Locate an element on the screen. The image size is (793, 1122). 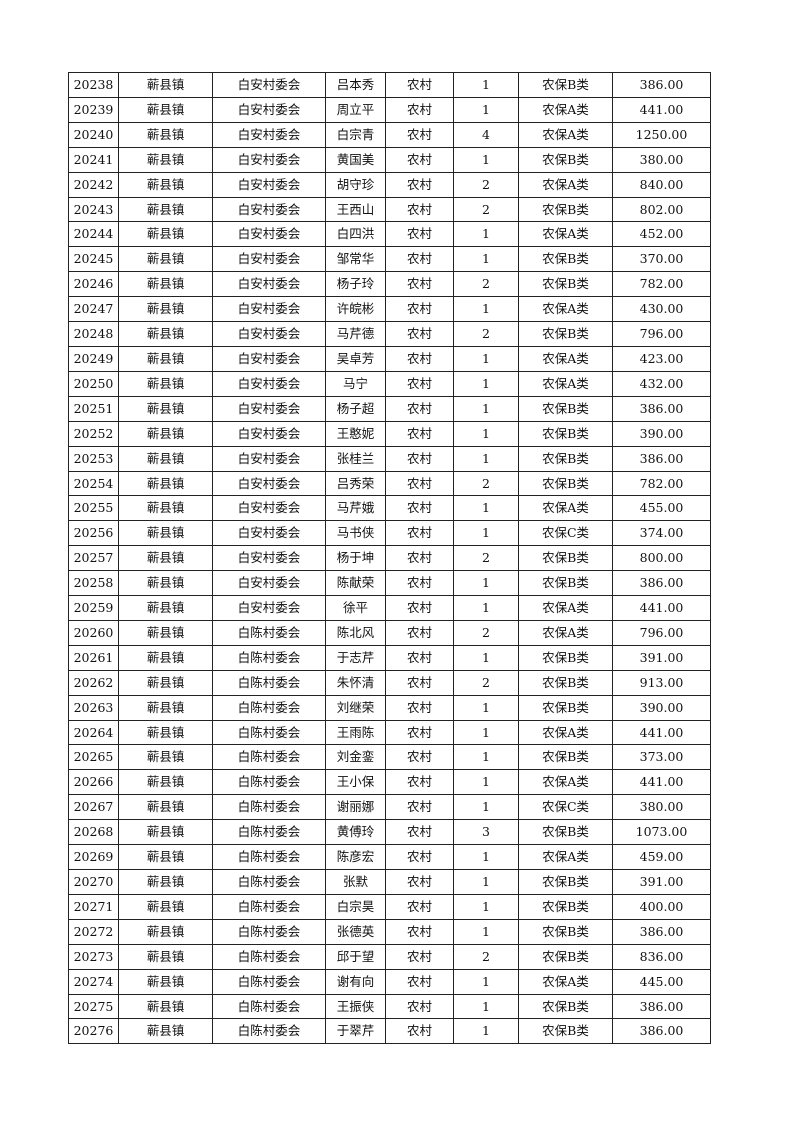
person-name-cell: 陈彦宏 is located at coordinates (355, 857).